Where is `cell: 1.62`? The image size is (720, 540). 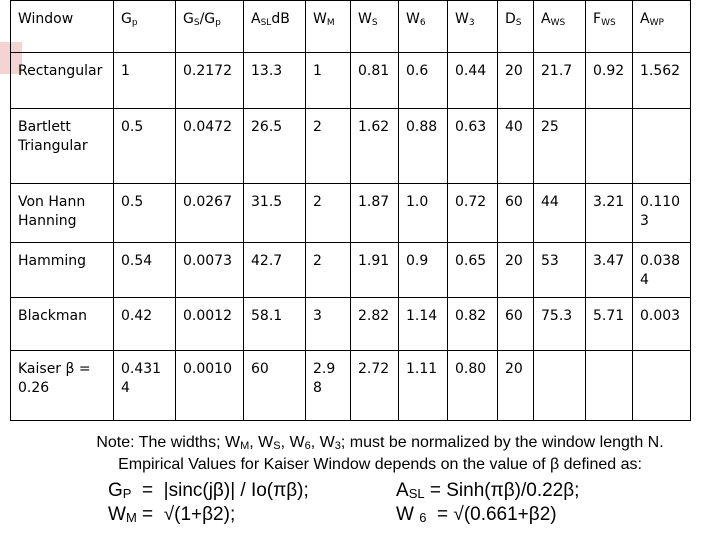 cell: 1.62 is located at coordinates (374, 146).